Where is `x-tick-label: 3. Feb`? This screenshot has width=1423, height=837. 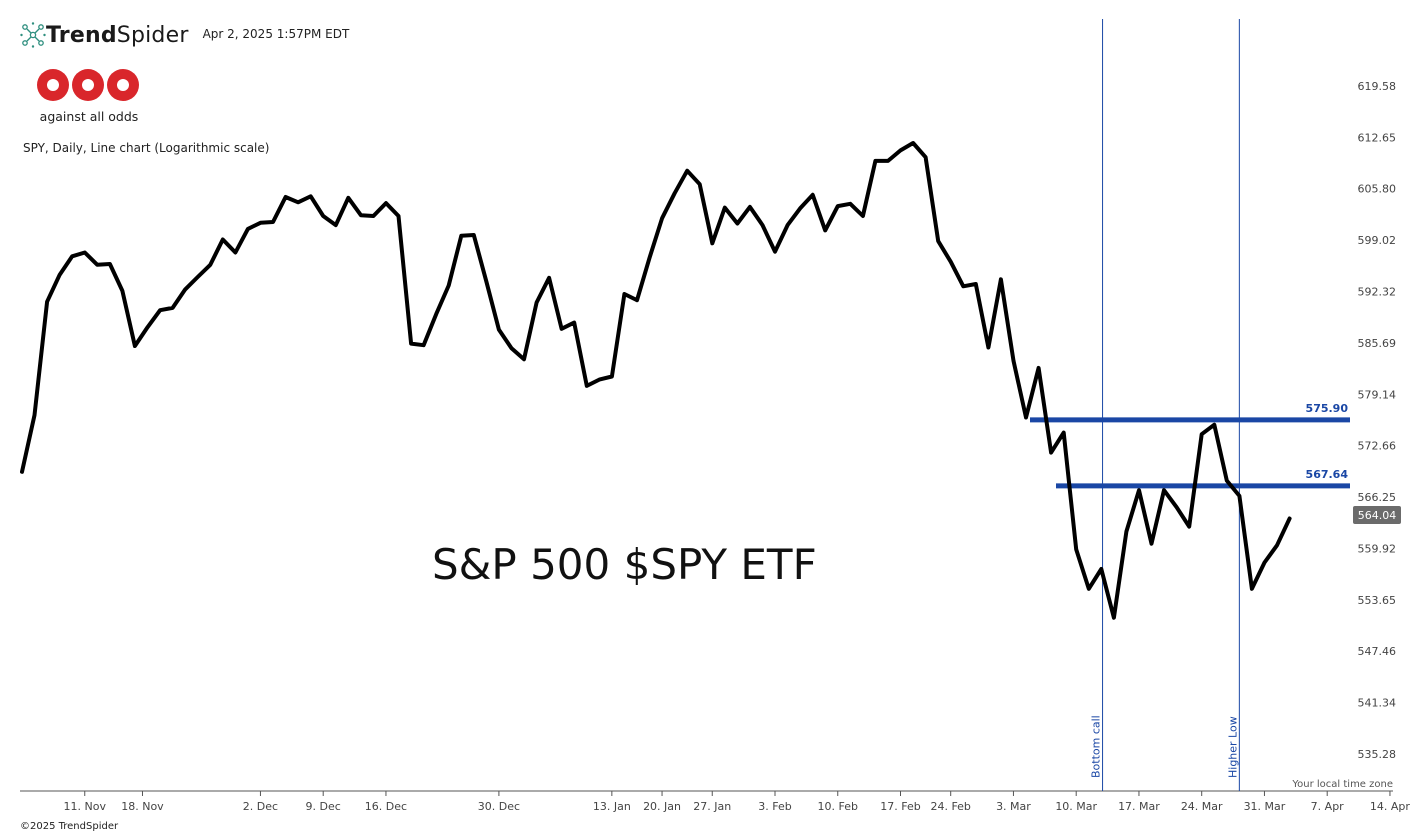
x-tick-label: 3. Feb is located at coordinates (774, 806).